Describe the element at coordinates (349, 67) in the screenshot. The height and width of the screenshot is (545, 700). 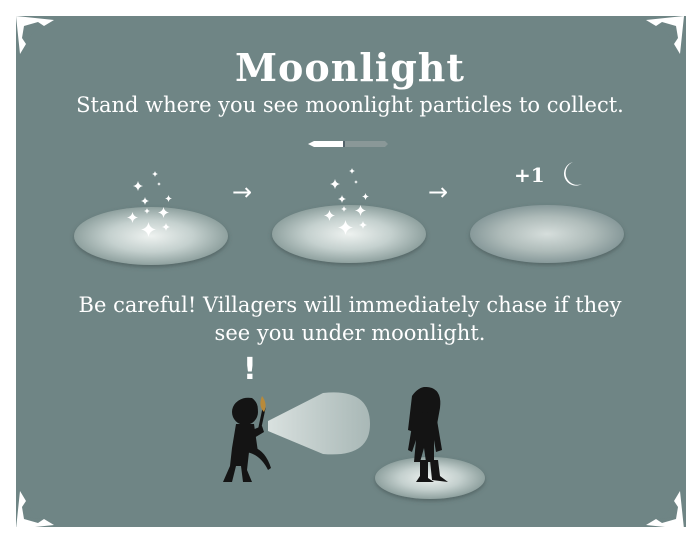
I see `page-title: Moonlight` at that location.